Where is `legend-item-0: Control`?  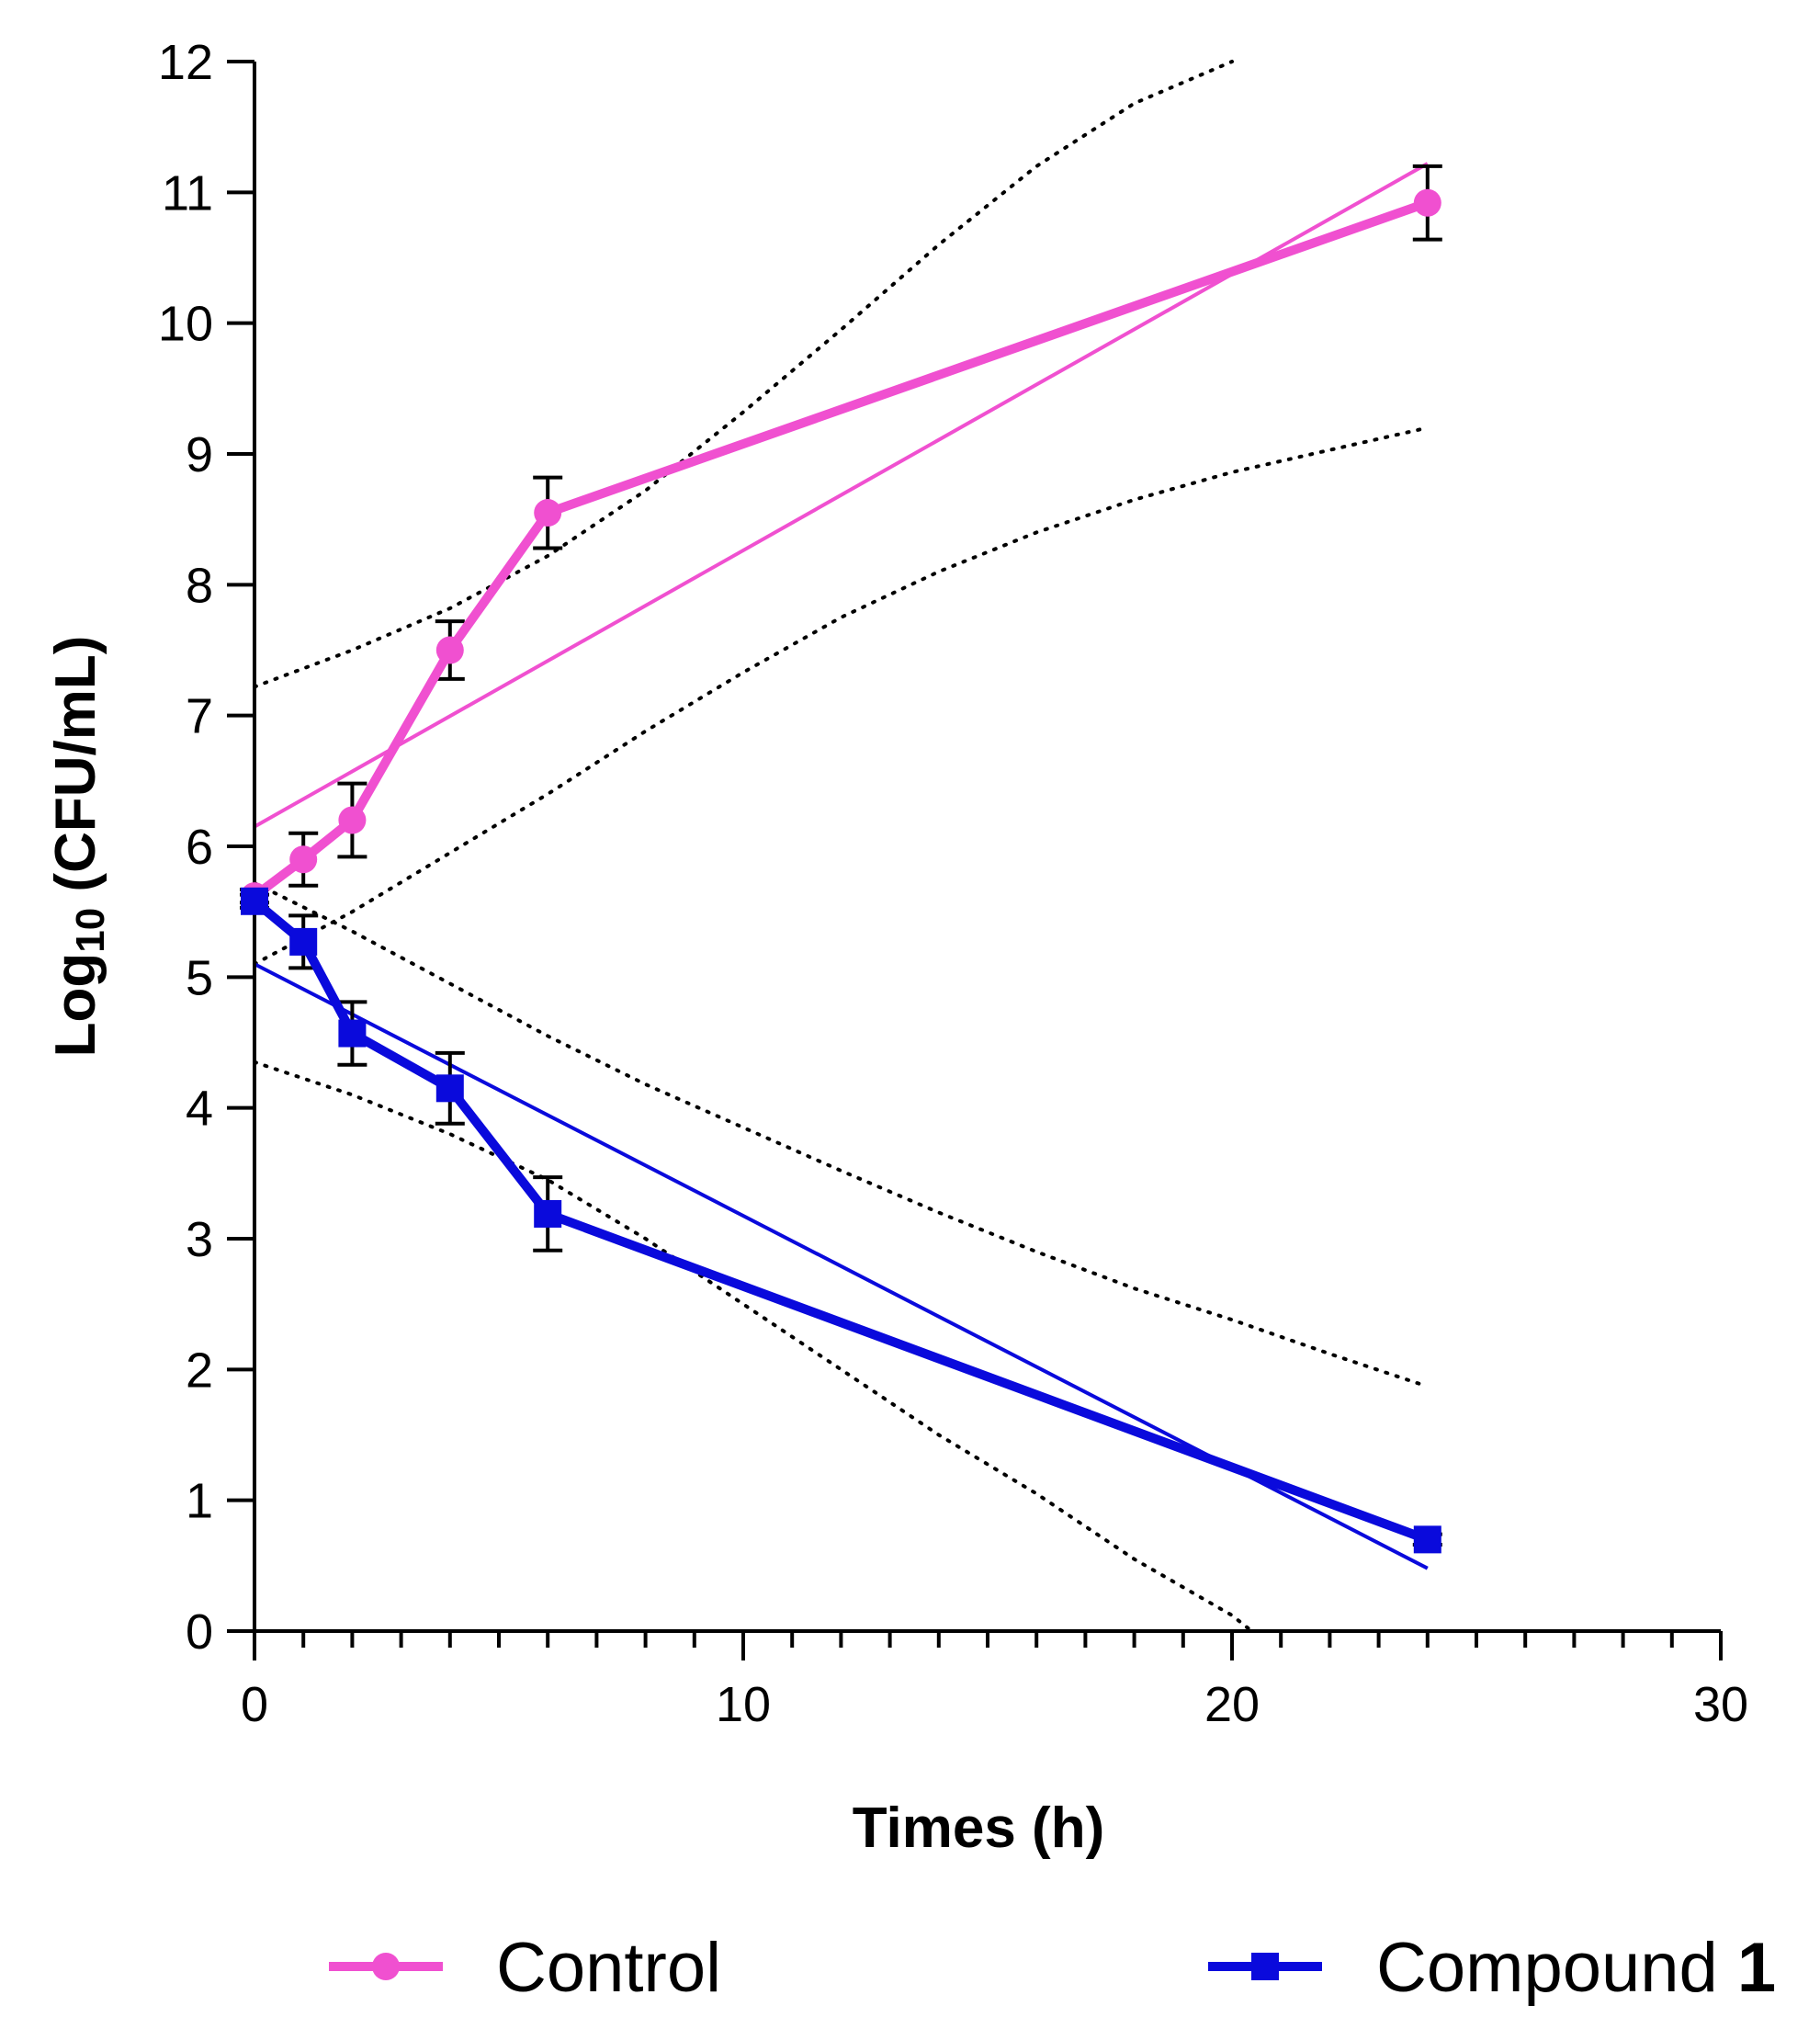
legend-item-0: Control is located at coordinates (525, 1968).